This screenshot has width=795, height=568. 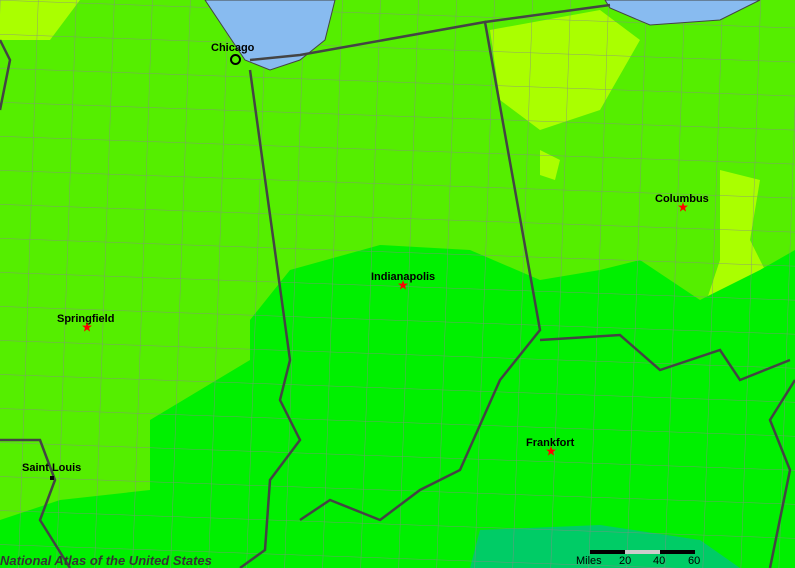 I want to click on credit-text: National Atlas of the United States, so click(x=106, y=560).